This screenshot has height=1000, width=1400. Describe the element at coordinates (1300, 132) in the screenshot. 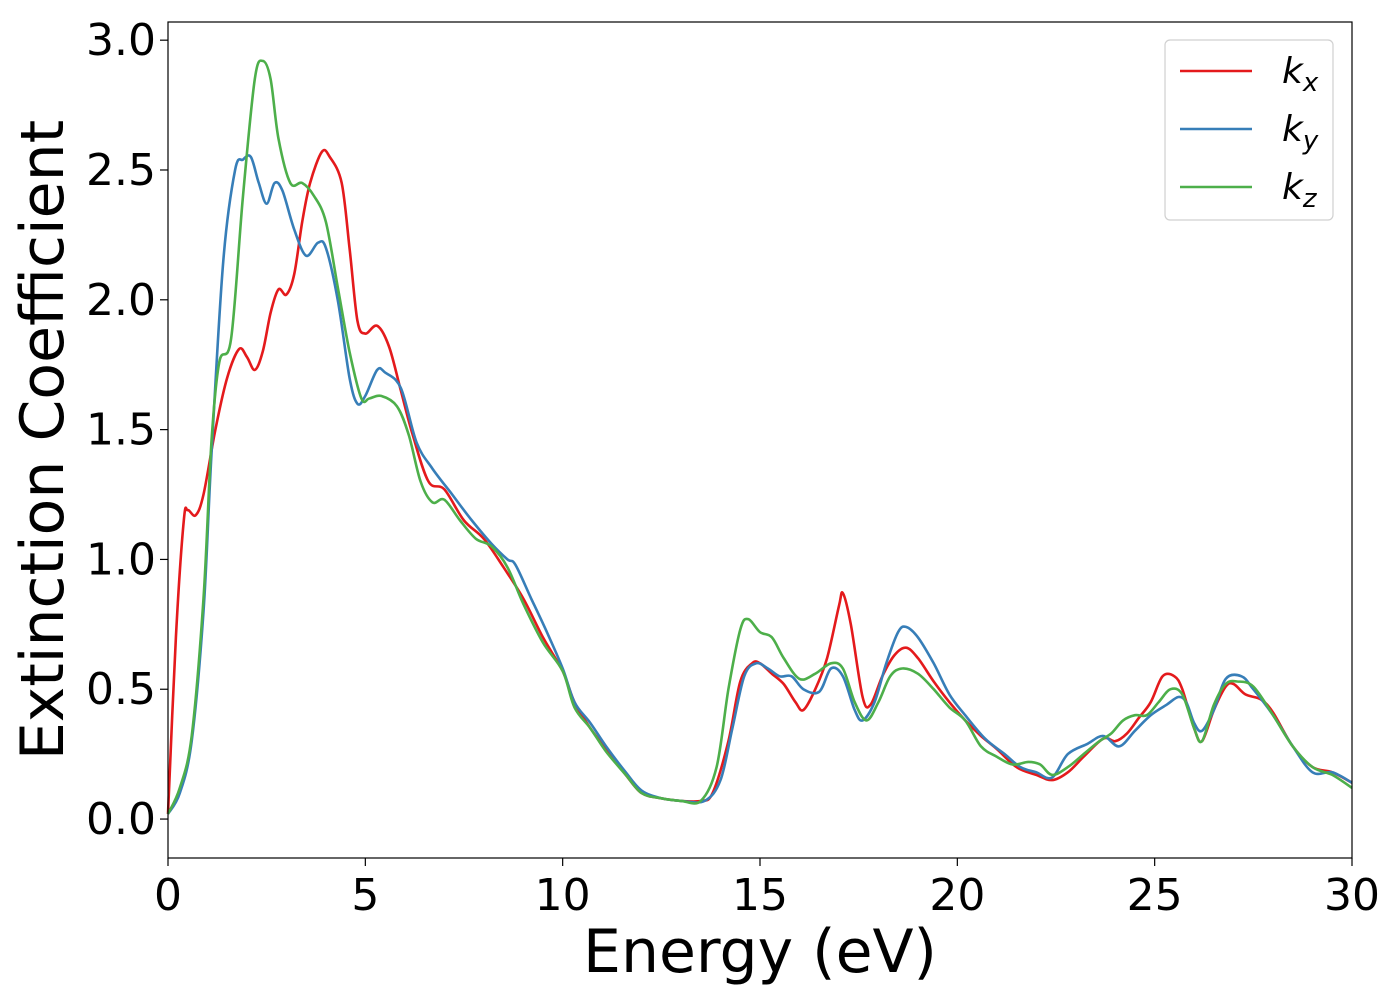

I see `legend-label-k-y: ky` at that location.